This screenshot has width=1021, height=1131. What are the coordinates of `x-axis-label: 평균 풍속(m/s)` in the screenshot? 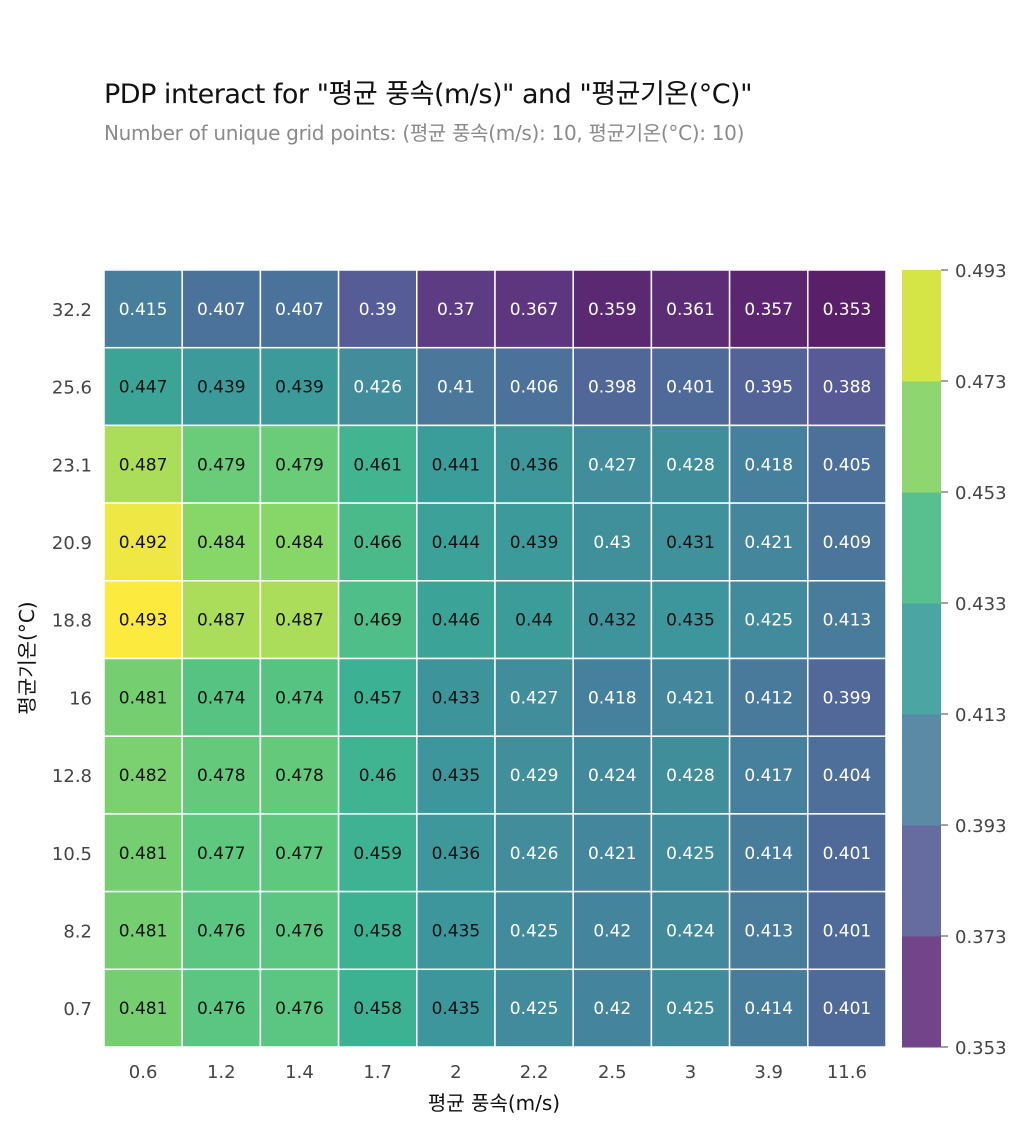 It's located at (494, 1103).